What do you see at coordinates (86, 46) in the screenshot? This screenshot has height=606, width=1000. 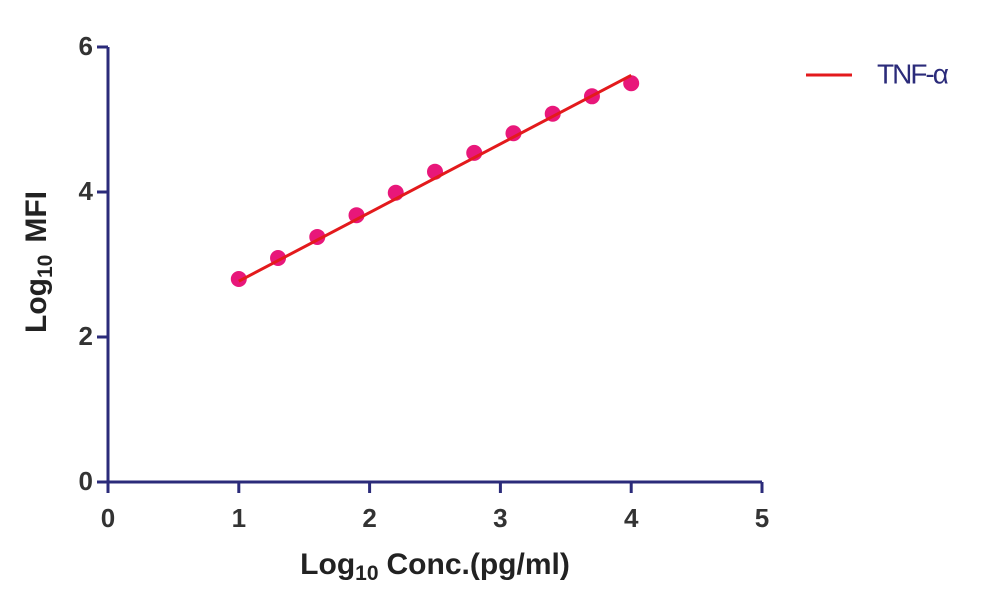 I see `y-tick-label: 6` at bounding box center [86, 46].